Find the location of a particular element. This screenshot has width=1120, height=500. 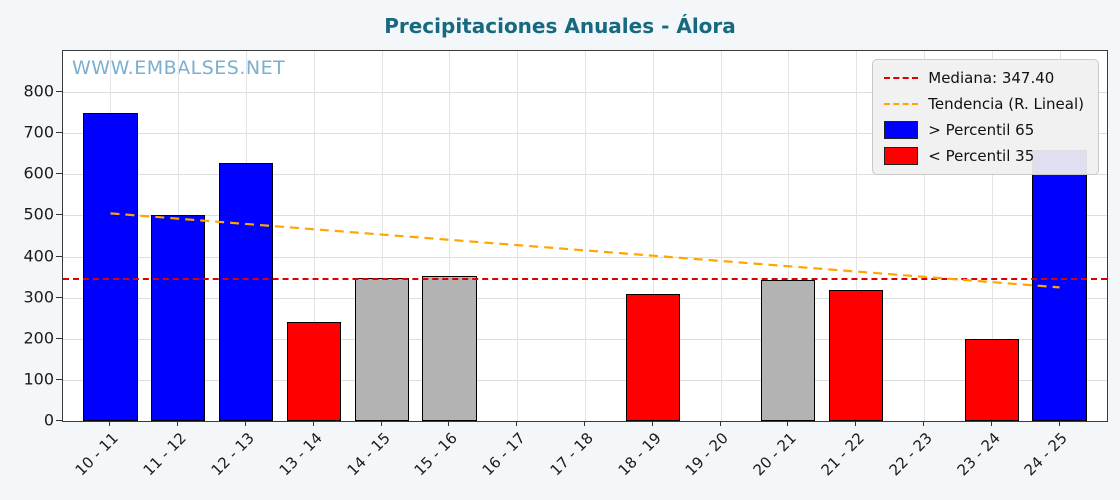

y-tick-label: 400 is located at coordinates (38, 256).